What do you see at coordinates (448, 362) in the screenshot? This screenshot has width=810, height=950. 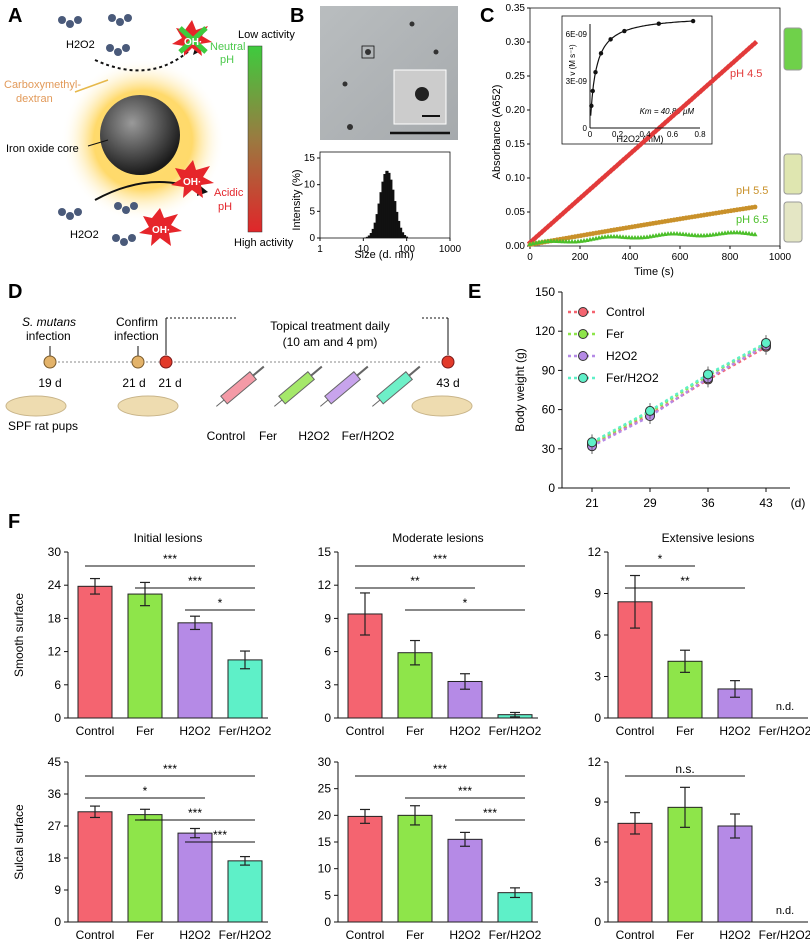 I see `timeline-dot-43d` at bounding box center [448, 362].